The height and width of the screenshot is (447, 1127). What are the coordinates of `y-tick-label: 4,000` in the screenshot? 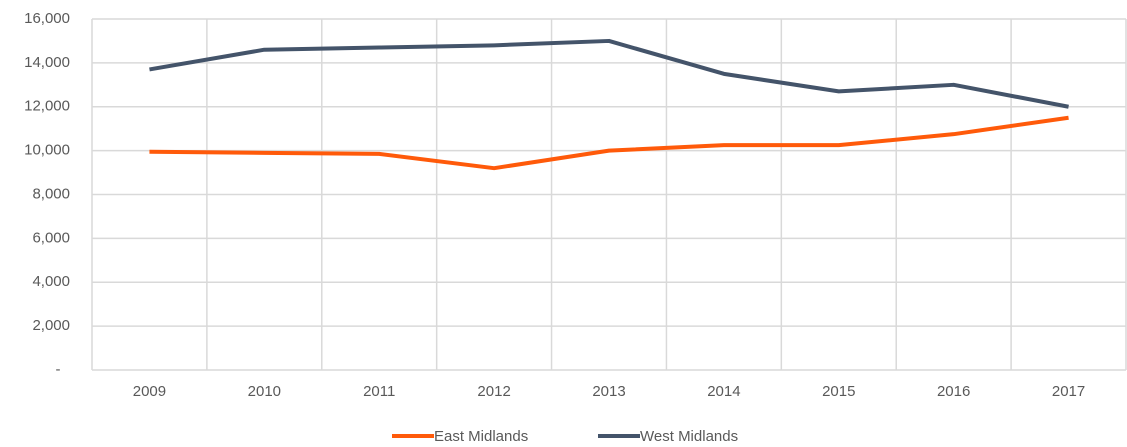 It's located at (51, 281).